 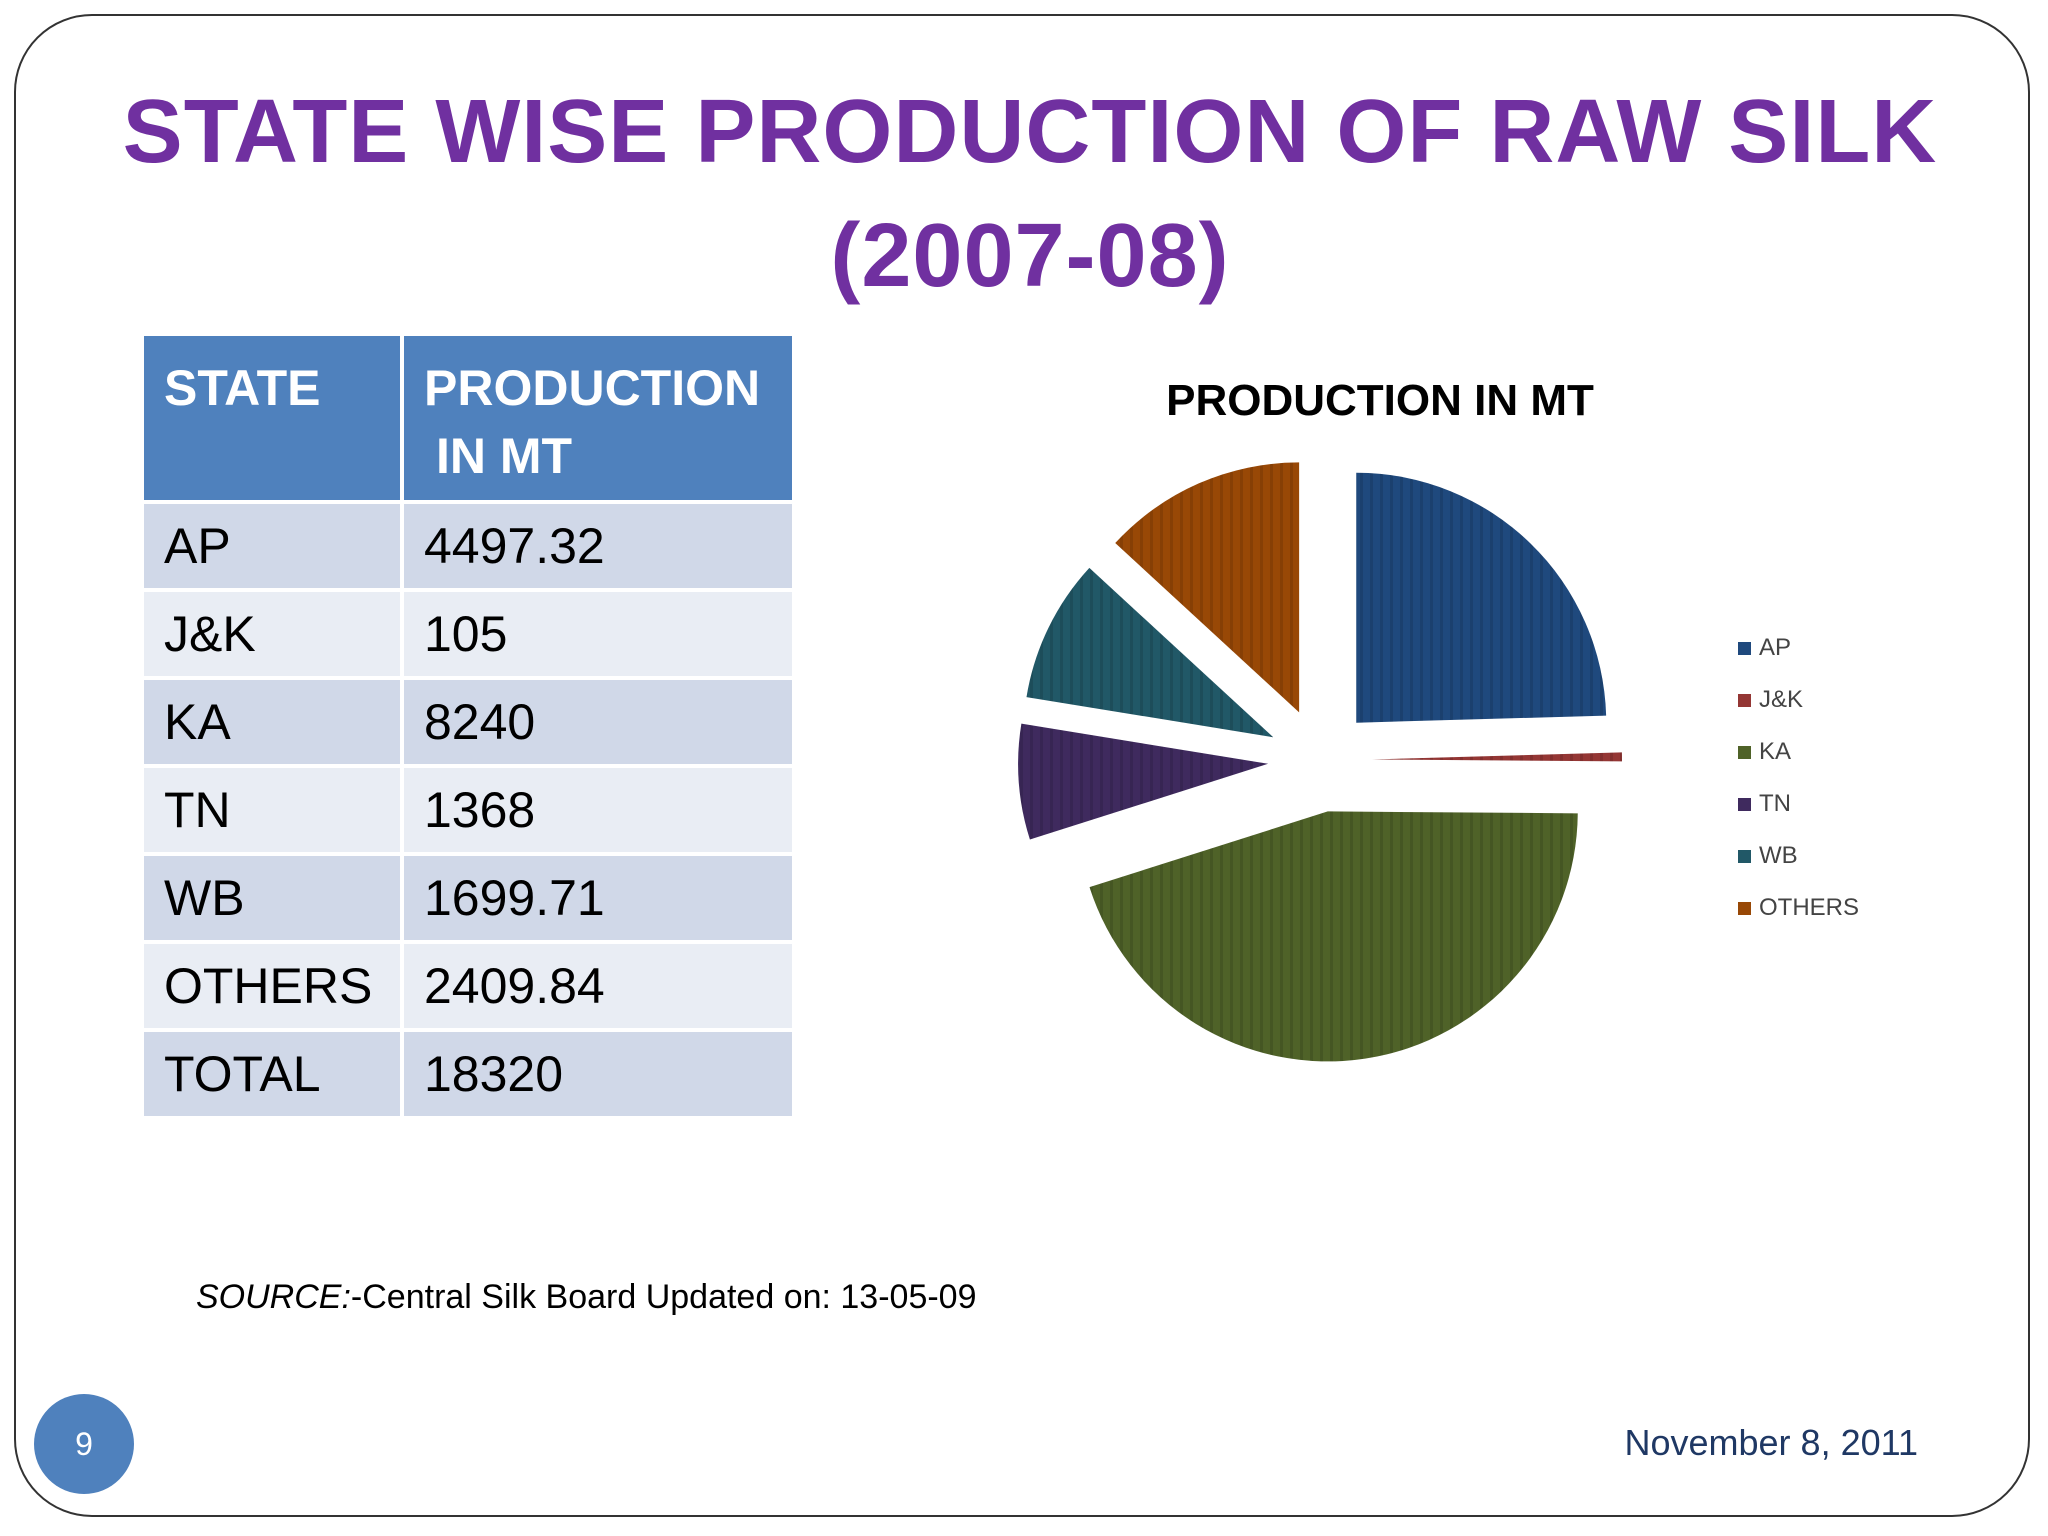 I want to click on table-row: WB 1699.71, so click(x=468, y=898).